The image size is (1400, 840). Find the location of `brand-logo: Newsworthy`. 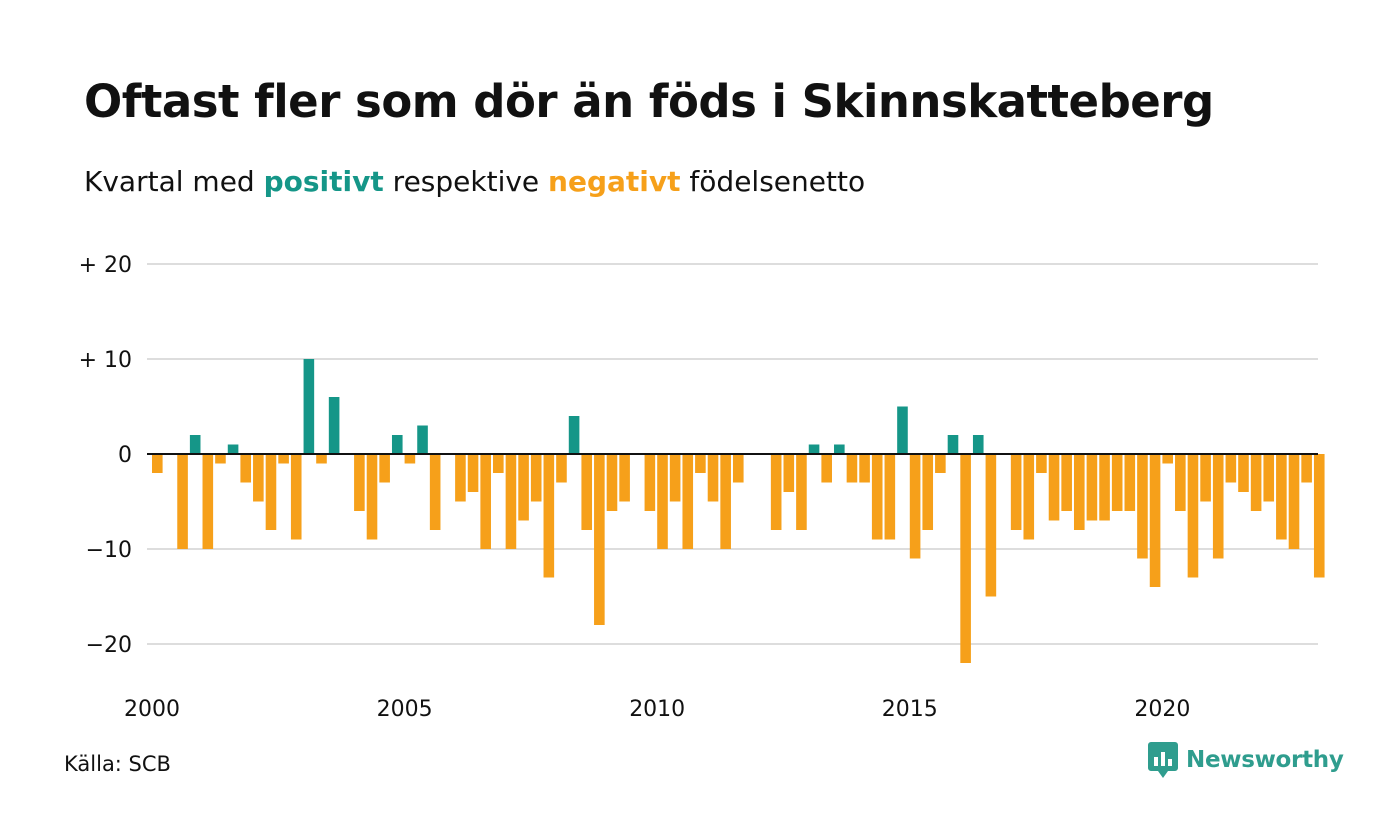

brand-logo: Newsworthy is located at coordinates (1246, 760).